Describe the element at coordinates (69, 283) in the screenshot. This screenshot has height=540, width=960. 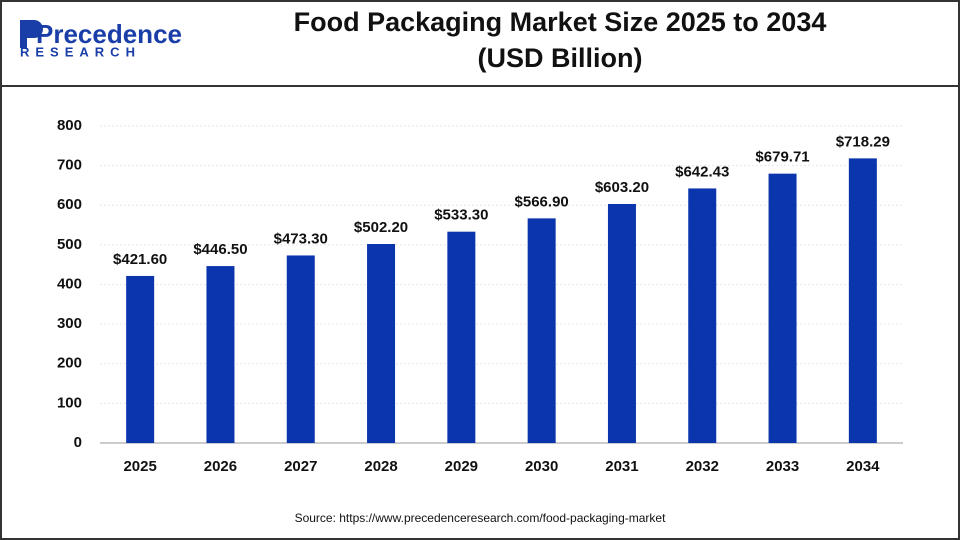
I see `y-tick-label: 400` at that location.